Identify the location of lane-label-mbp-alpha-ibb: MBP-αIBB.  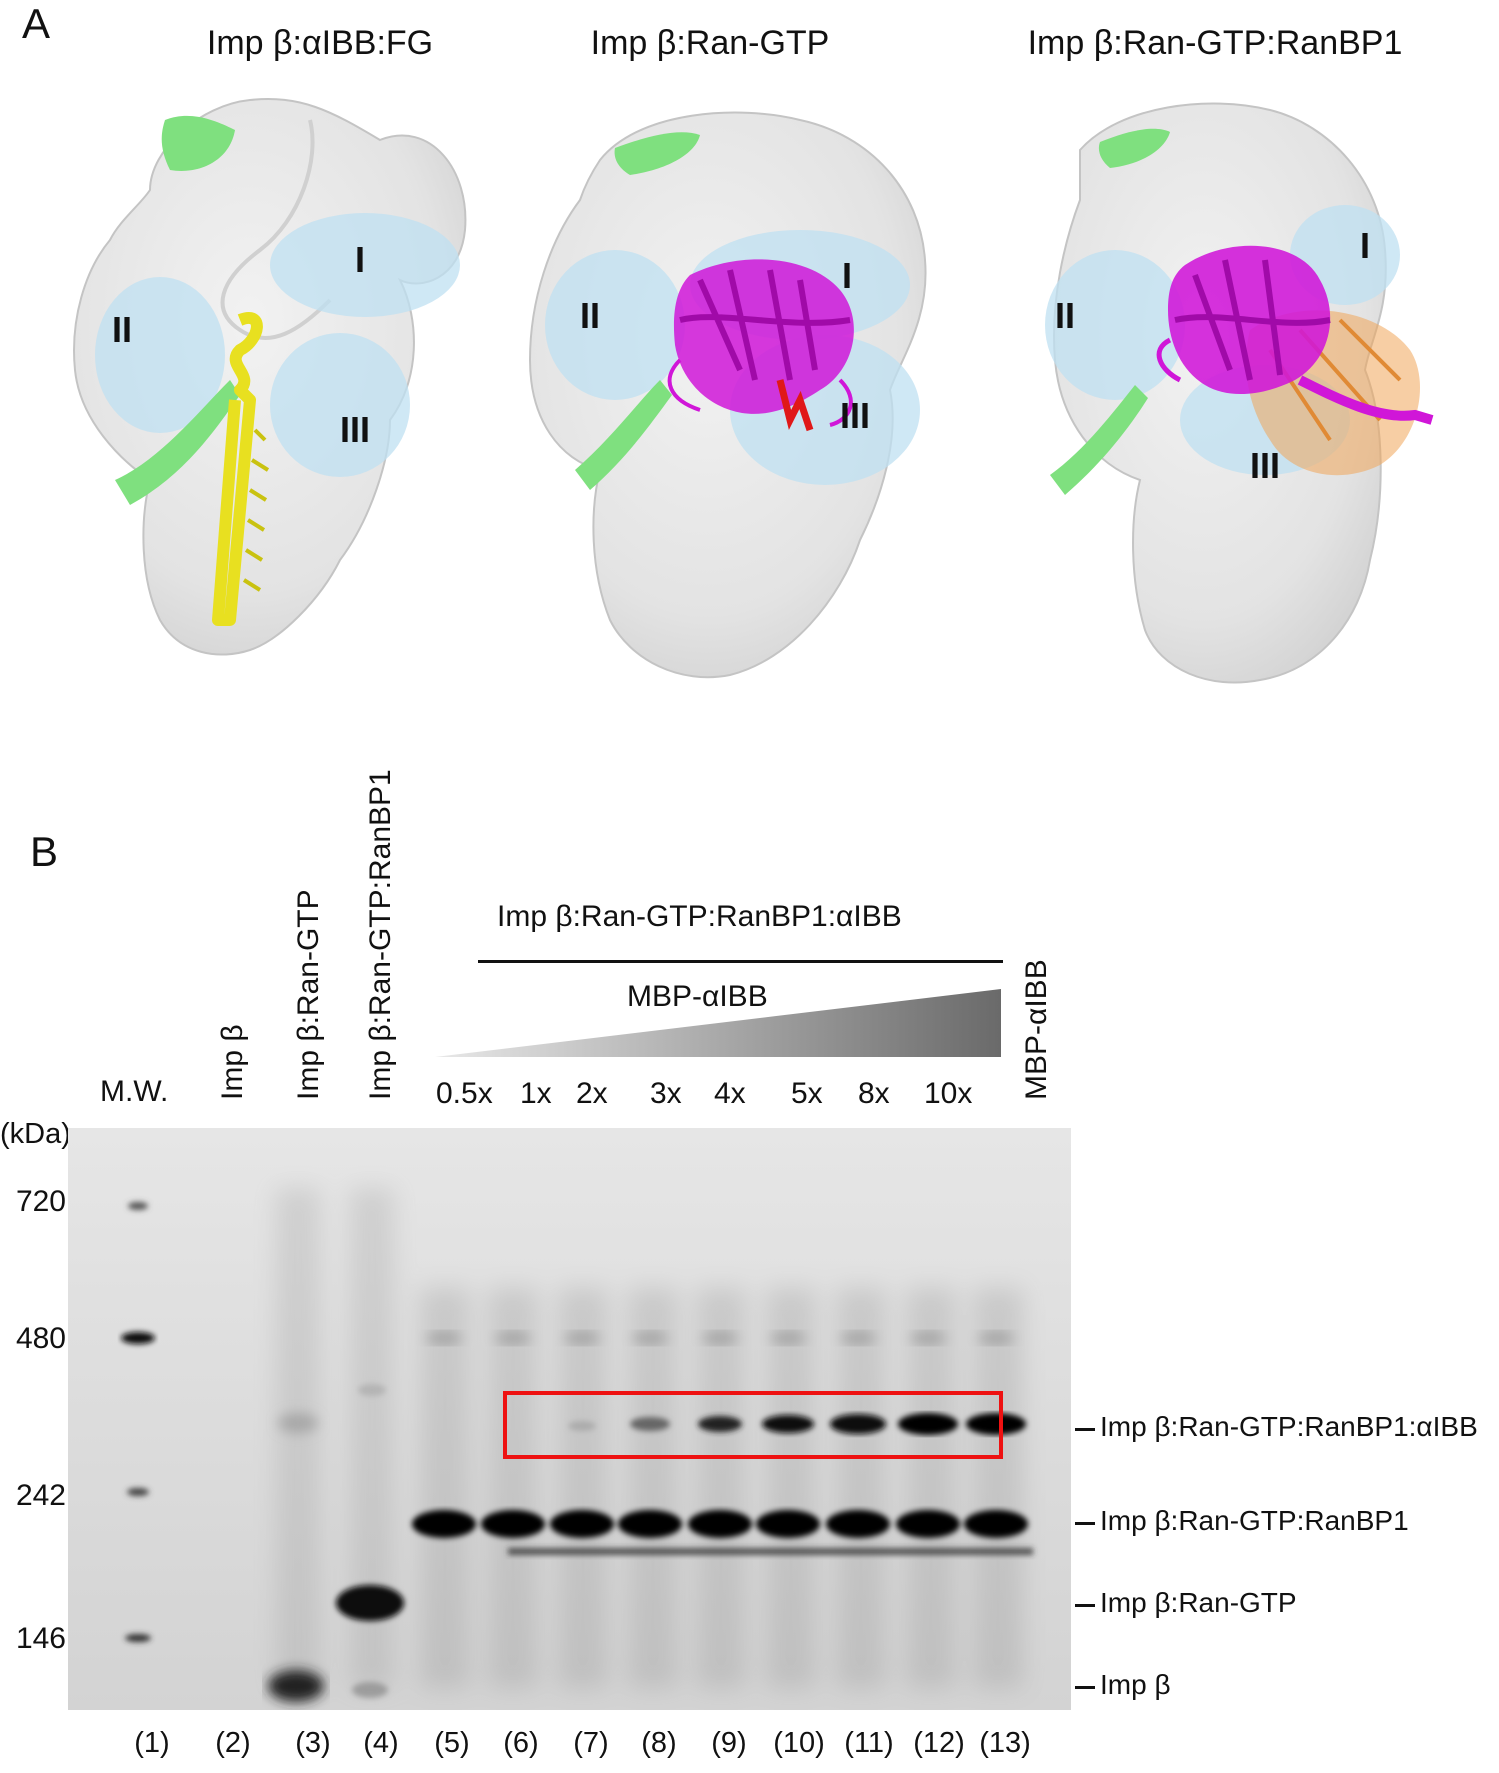
(1036, 1029).